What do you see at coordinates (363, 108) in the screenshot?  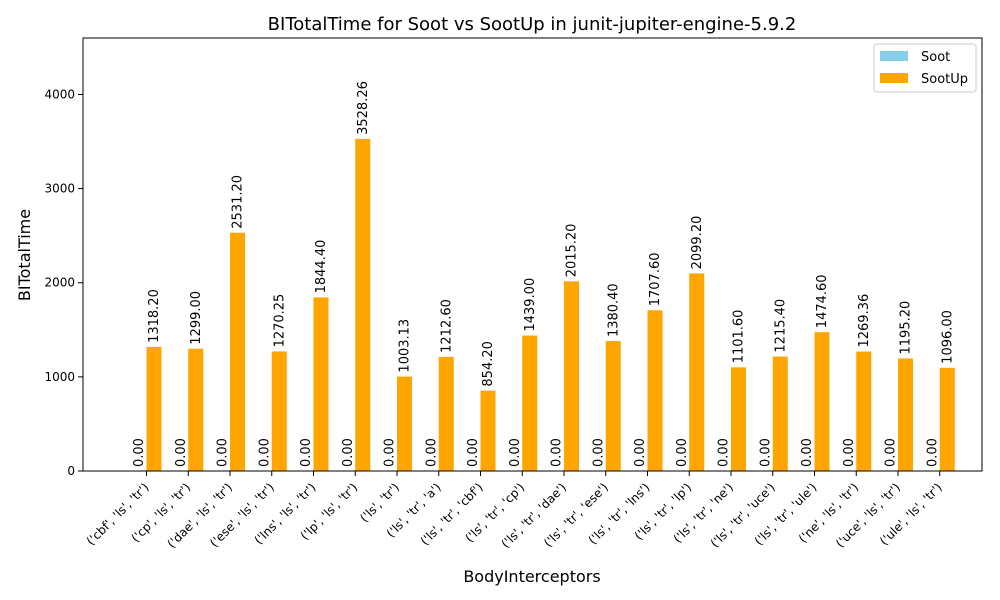 I see `data-label-sootup: 3528.26` at bounding box center [363, 108].